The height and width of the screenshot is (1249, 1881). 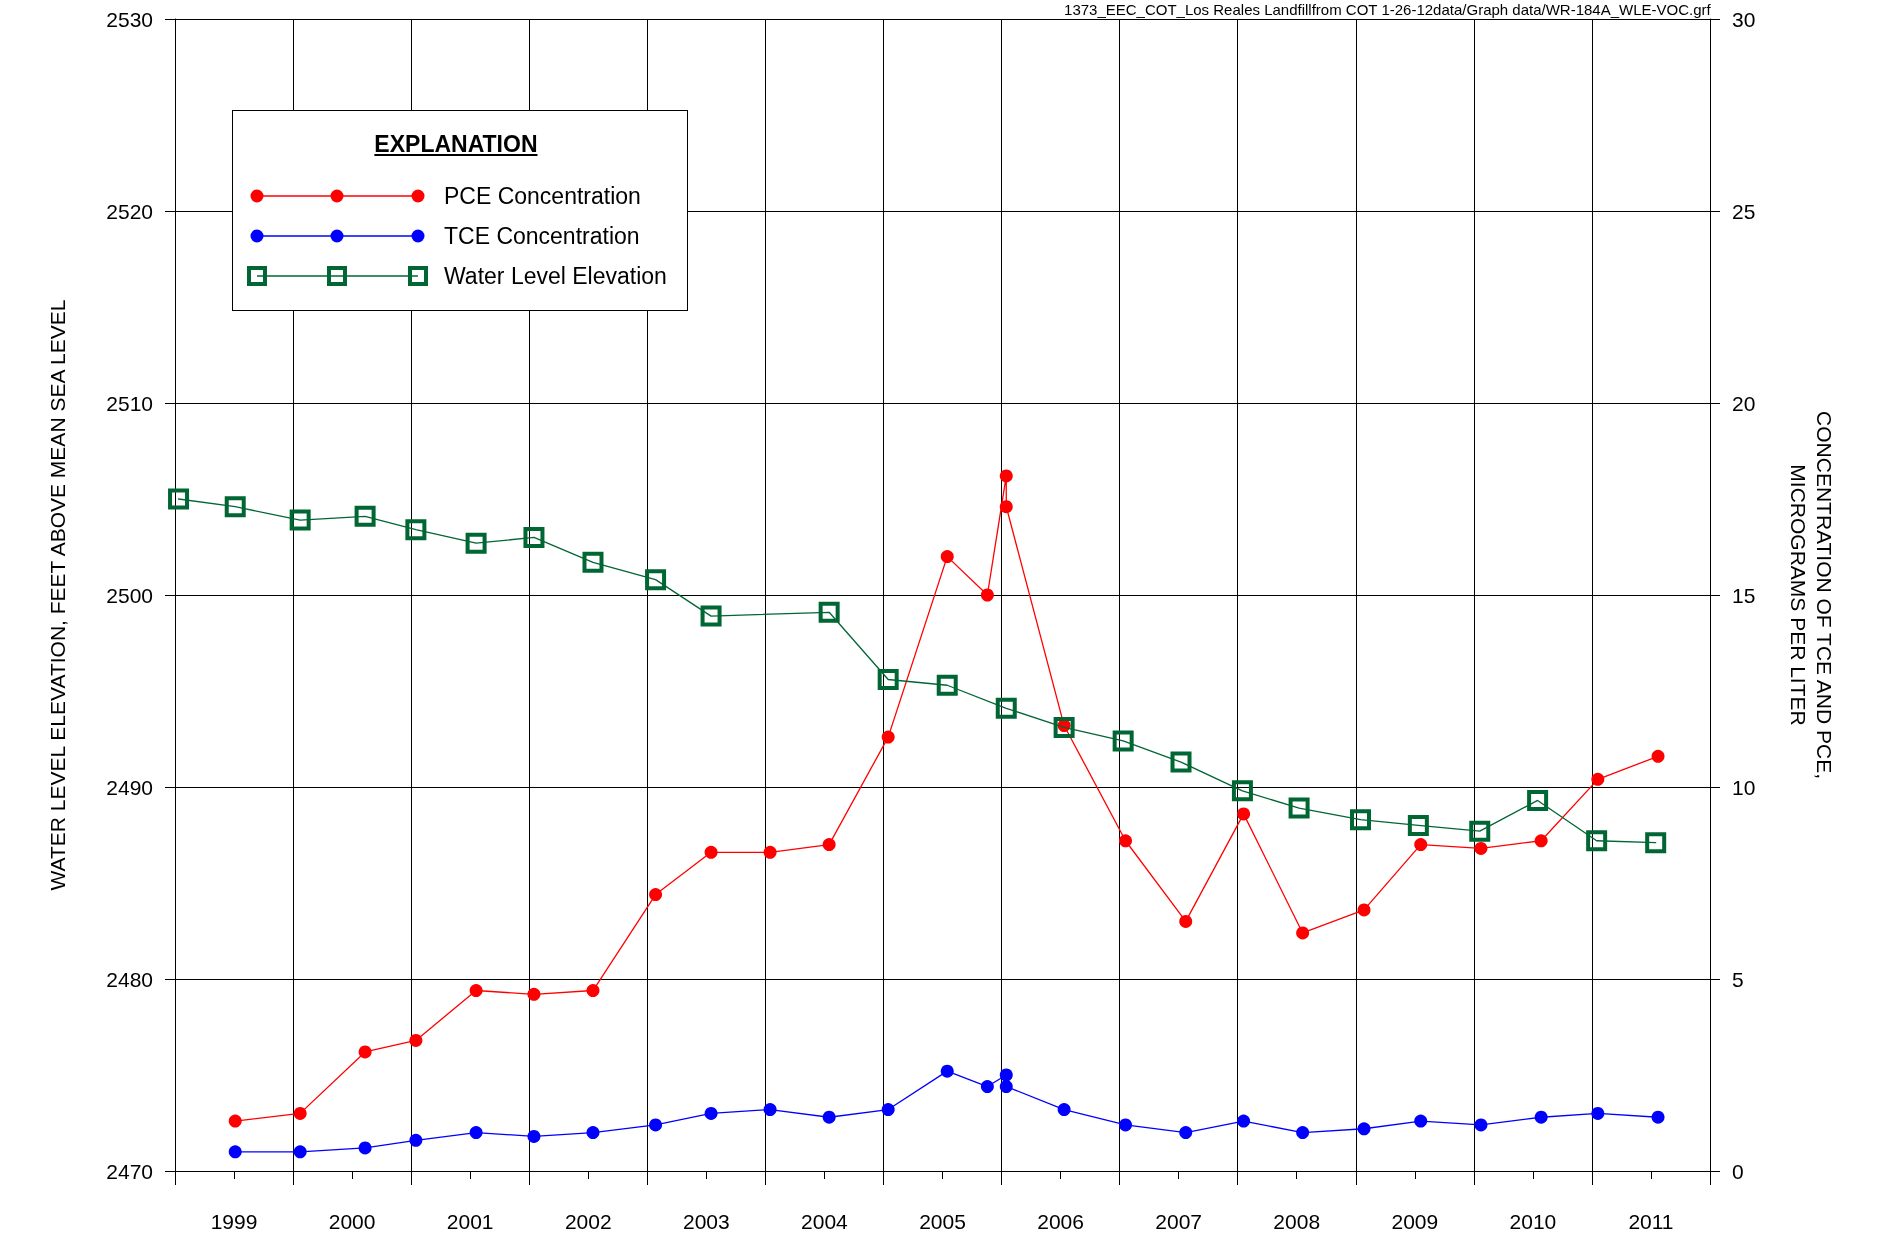 I want to click on y-tick-label: 2510, so click(x=129, y=403).